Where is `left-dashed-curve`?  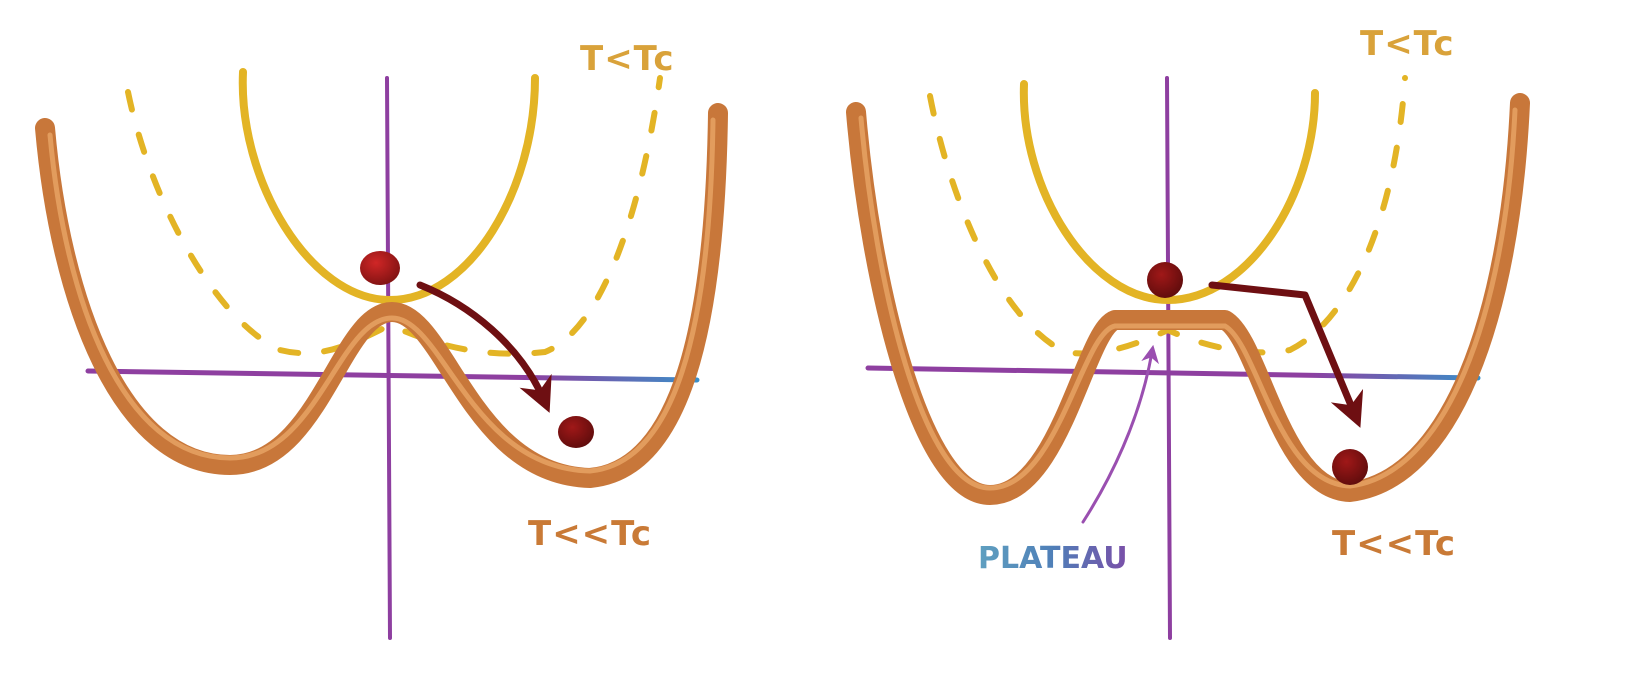
left-dashed-curve is located at coordinates (394, 216).